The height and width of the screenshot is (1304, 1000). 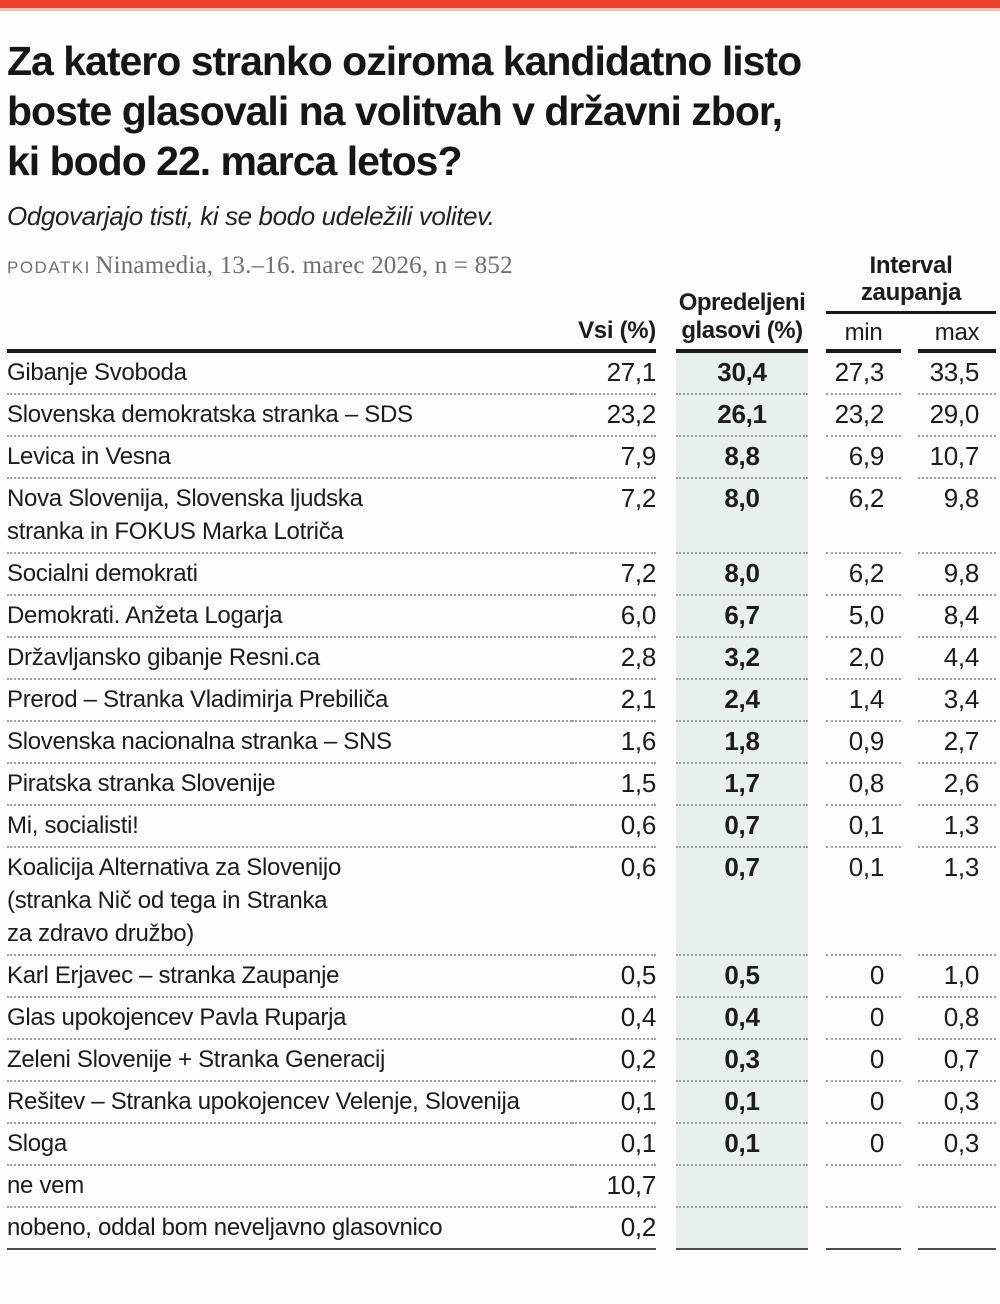 I want to click on vsi-value: 2,8, so click(x=614, y=659).